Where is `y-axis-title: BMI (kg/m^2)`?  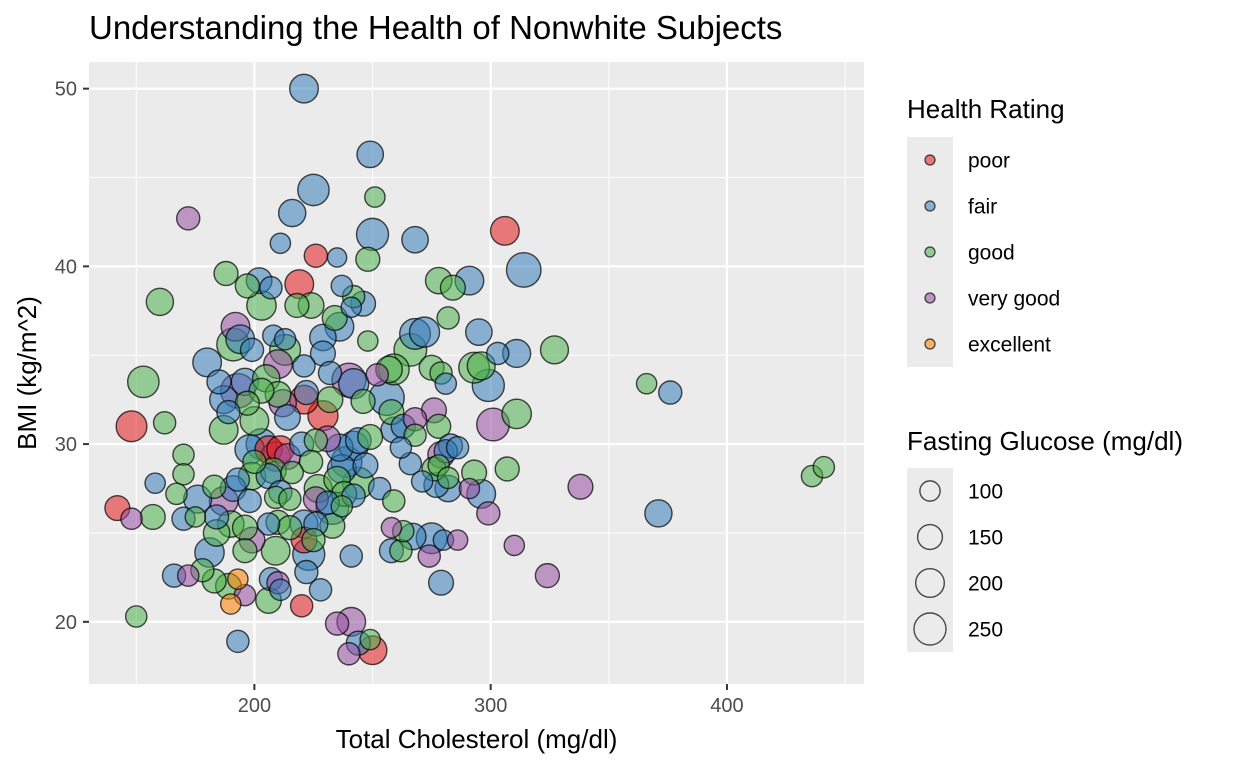
y-axis-title: BMI (kg/m^2) is located at coordinates (27, 373).